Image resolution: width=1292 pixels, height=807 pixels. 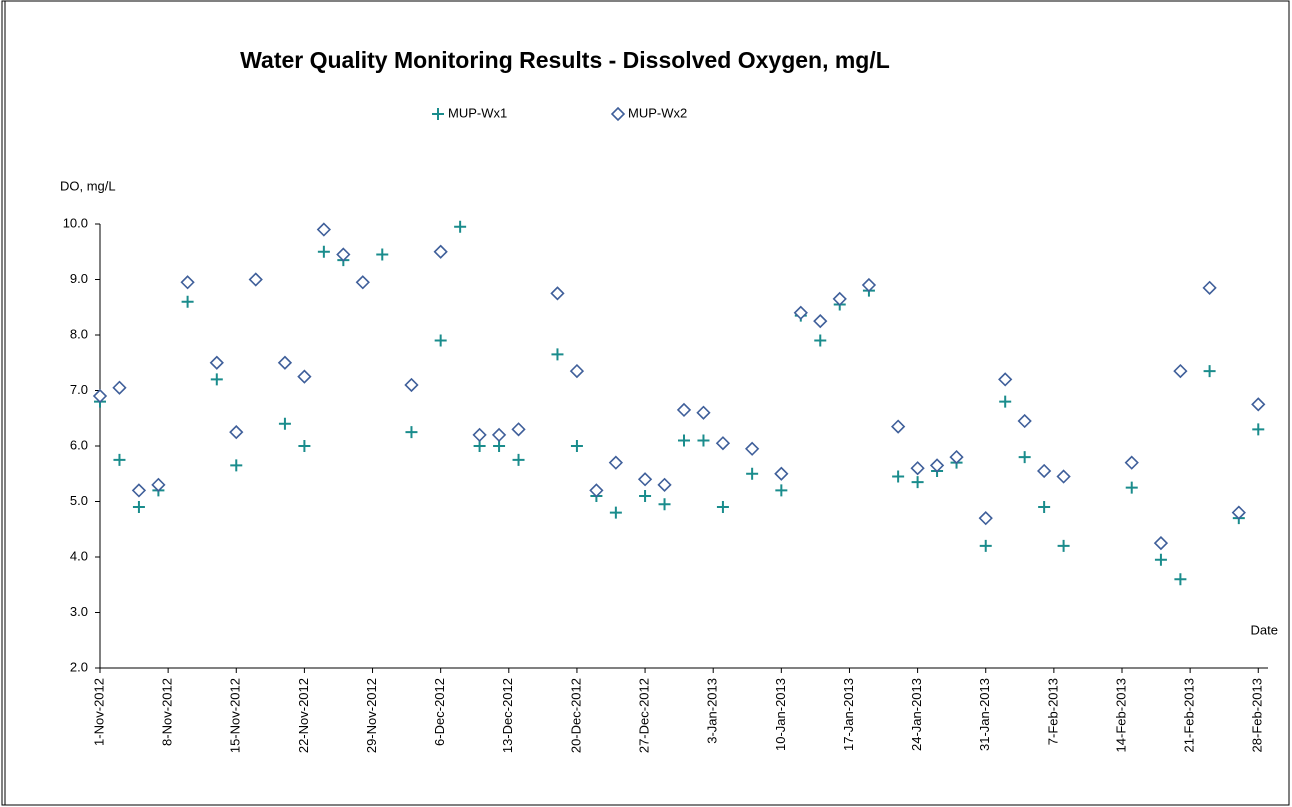 What do you see at coordinates (477, 112) in the screenshot?
I see `legend-label: MUP-Wx1` at bounding box center [477, 112].